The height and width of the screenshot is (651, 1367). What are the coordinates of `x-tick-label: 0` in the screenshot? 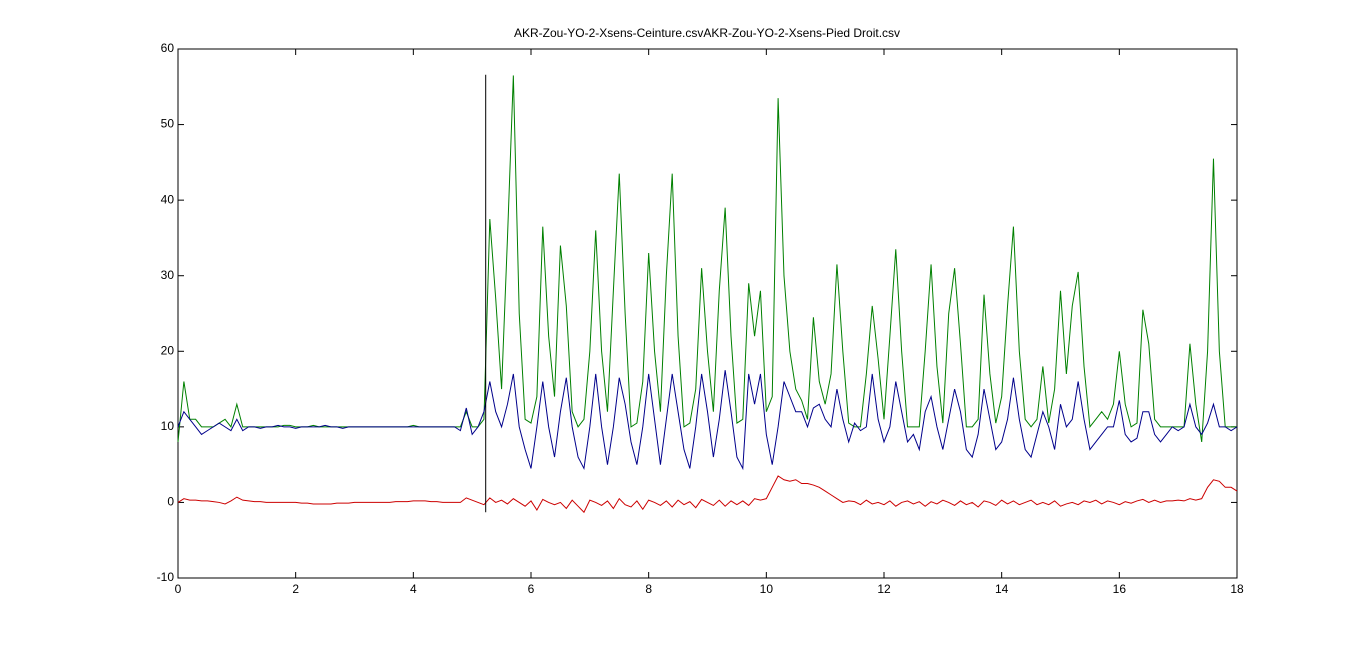 It's located at (178, 589).